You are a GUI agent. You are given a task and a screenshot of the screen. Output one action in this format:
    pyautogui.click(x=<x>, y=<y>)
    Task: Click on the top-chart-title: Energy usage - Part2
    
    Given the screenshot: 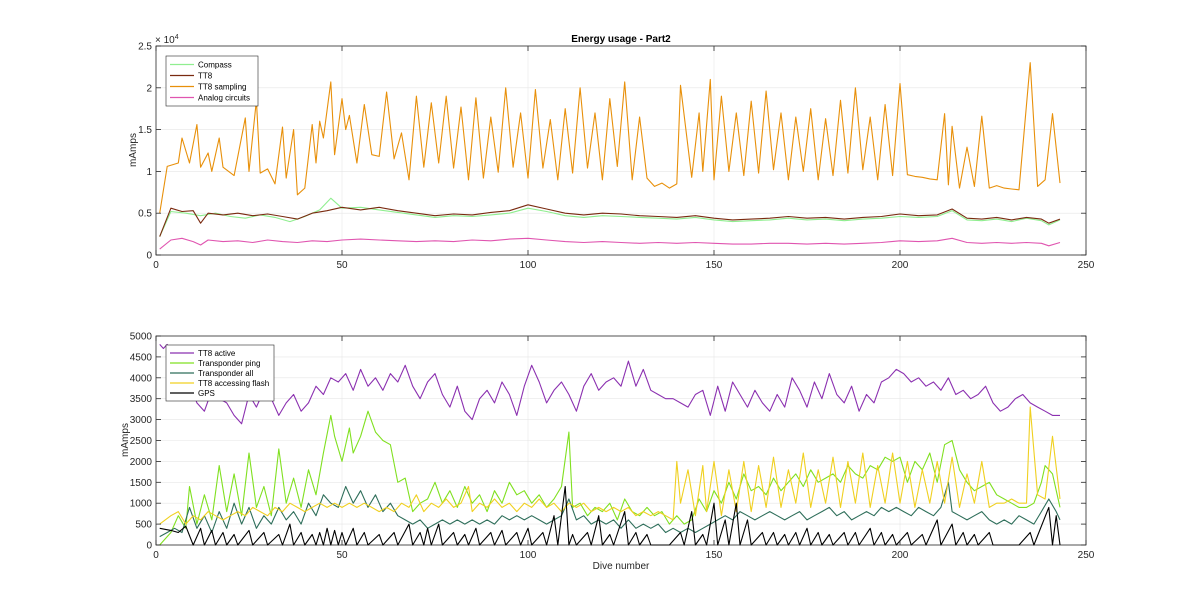 What is the action you would take?
    pyautogui.click(x=621, y=39)
    